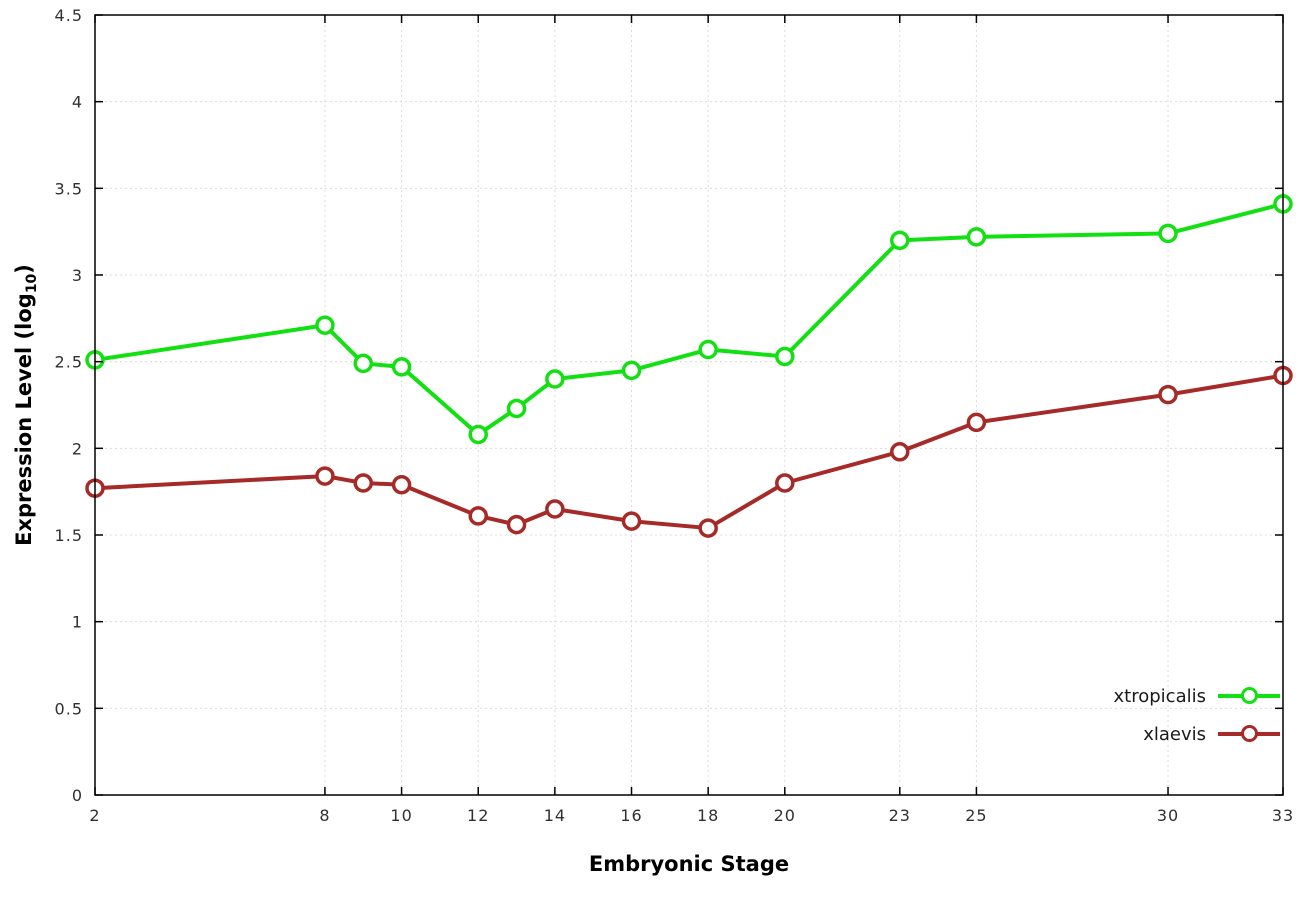 This screenshot has width=1296, height=907. Describe the element at coordinates (1283, 815) in the screenshot. I see `x-tick-label: 33` at that location.